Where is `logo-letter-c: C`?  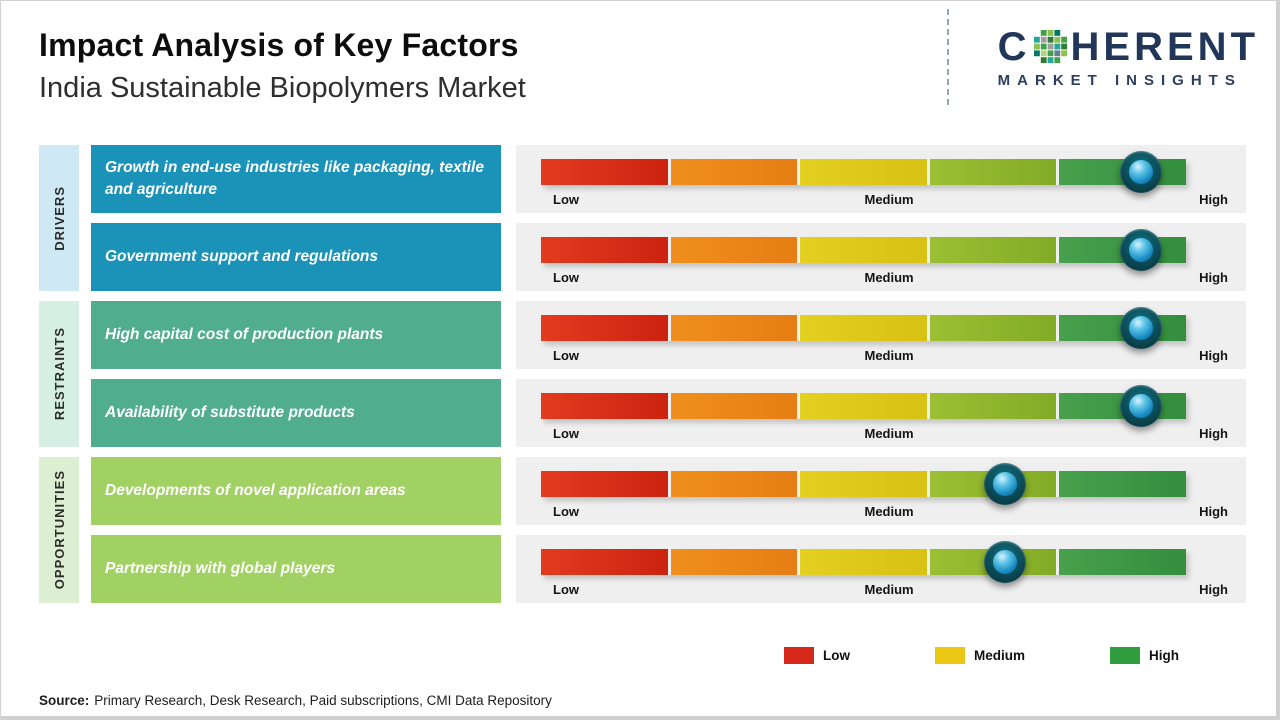
logo-letter-c: C is located at coordinates (1014, 47).